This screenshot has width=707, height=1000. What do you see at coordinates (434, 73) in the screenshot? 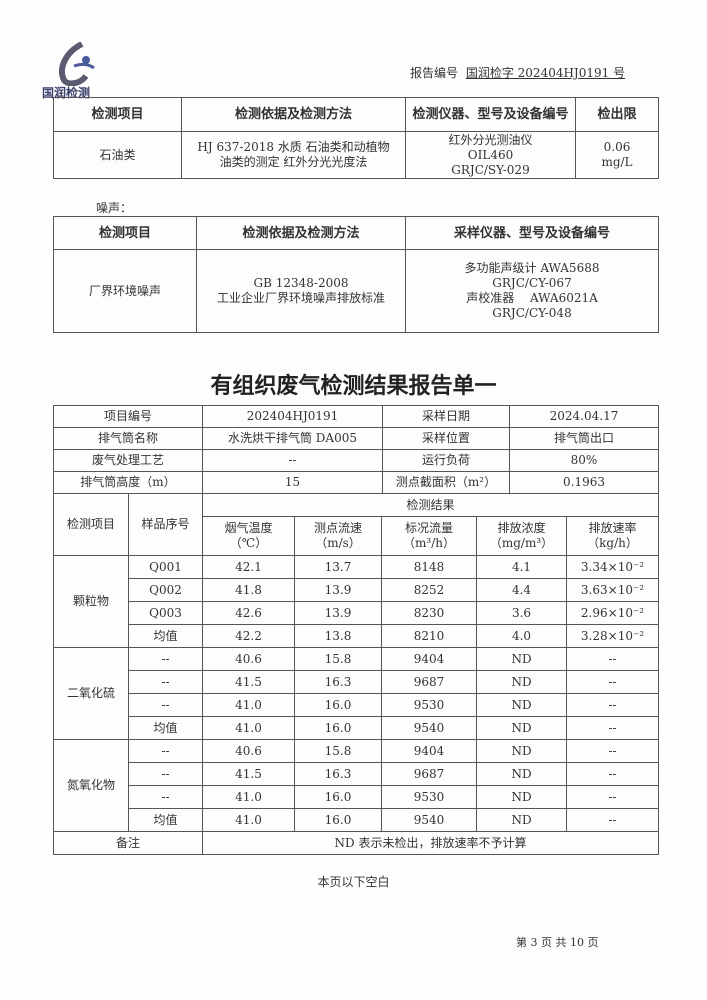
I see `report-number-label: 报告编号` at bounding box center [434, 73].